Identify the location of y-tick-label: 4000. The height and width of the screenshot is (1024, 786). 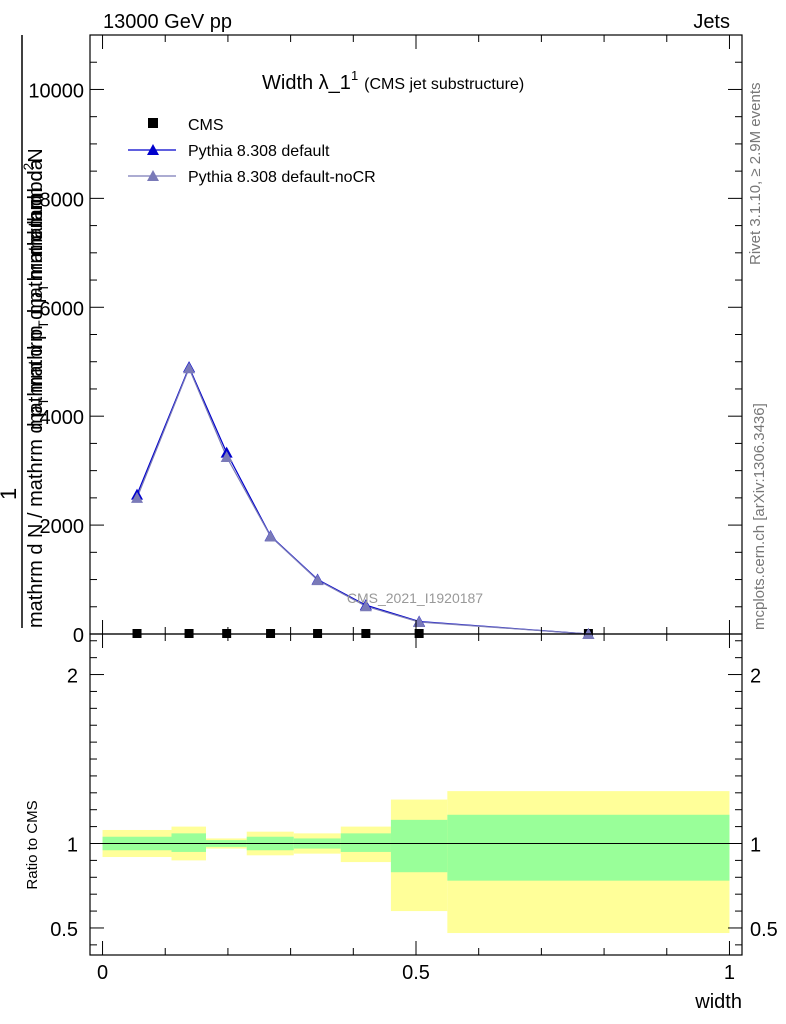
(62, 418).